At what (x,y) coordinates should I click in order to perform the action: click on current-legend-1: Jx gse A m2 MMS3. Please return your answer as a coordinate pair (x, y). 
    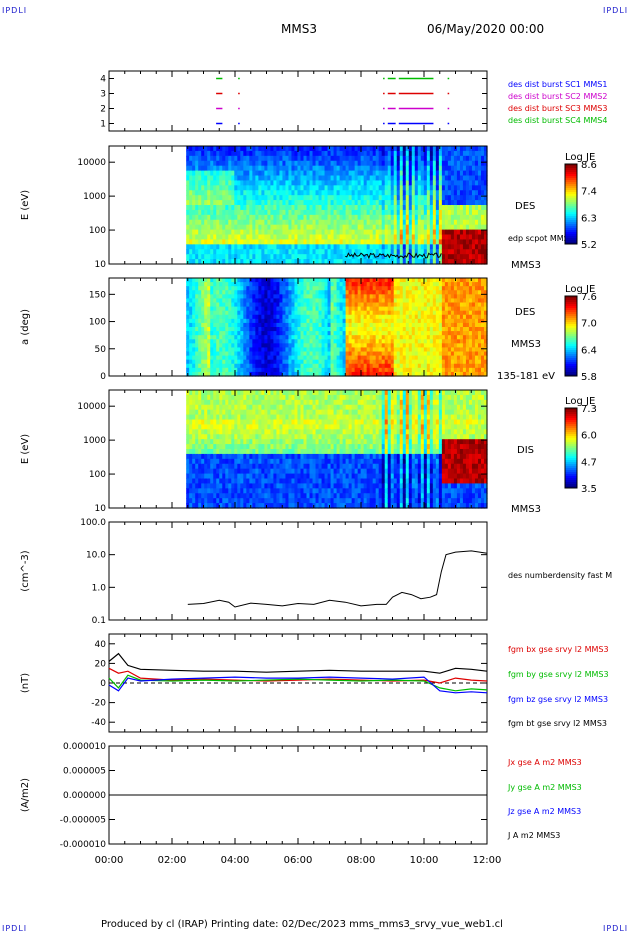
    Looking at the image, I should click on (544, 762).